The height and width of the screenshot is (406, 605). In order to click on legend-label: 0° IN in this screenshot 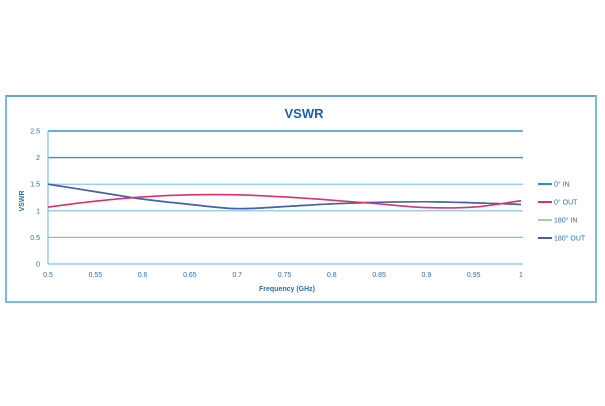, I will do `click(562, 185)`.